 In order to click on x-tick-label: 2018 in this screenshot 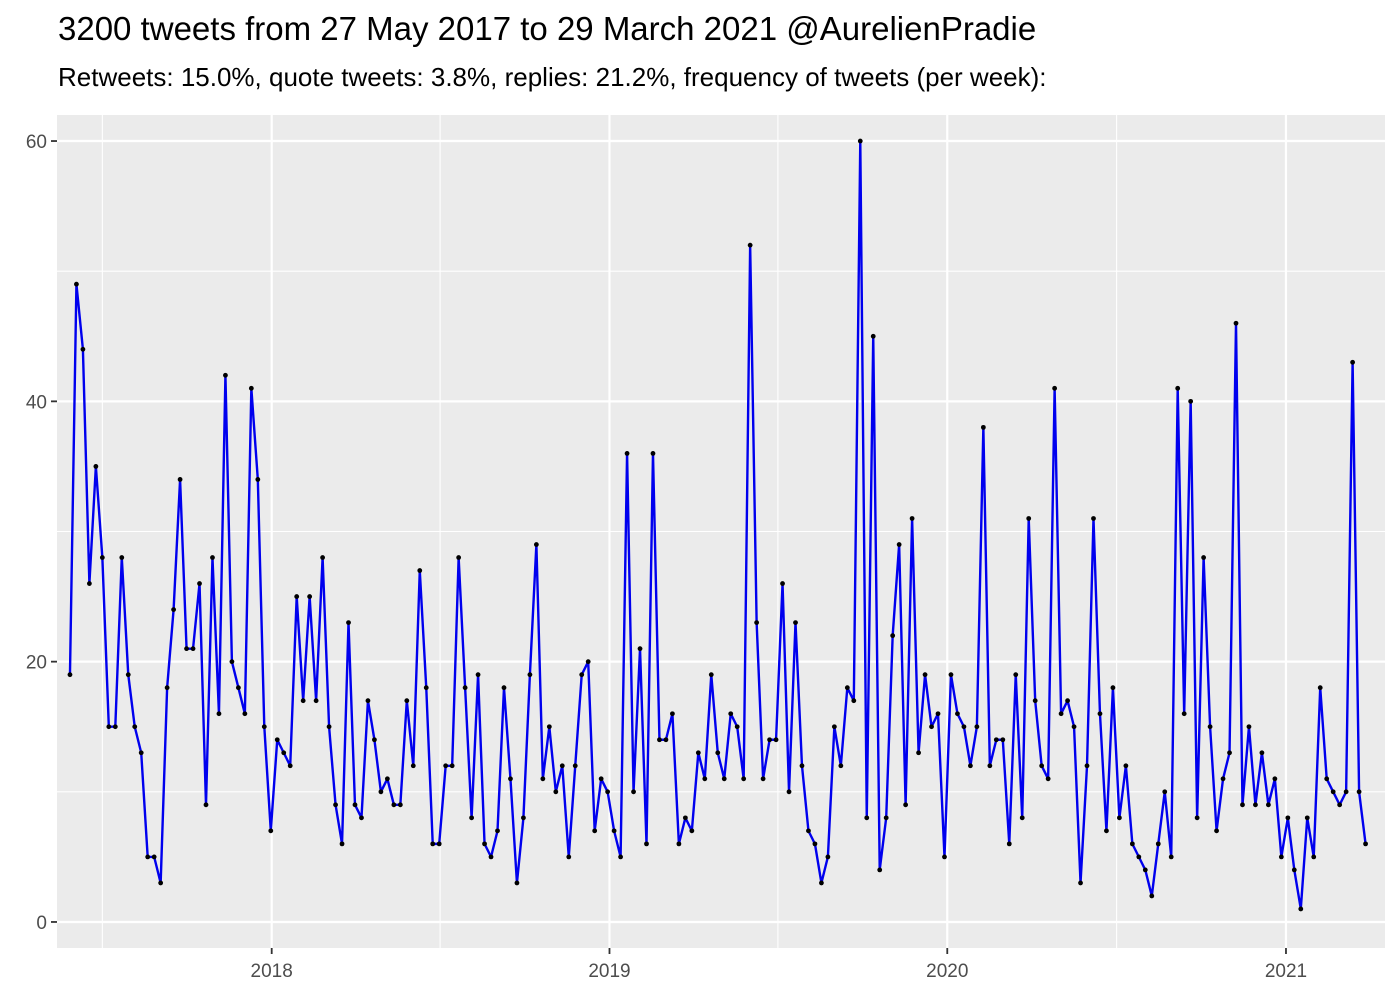, I will do `click(272, 971)`.